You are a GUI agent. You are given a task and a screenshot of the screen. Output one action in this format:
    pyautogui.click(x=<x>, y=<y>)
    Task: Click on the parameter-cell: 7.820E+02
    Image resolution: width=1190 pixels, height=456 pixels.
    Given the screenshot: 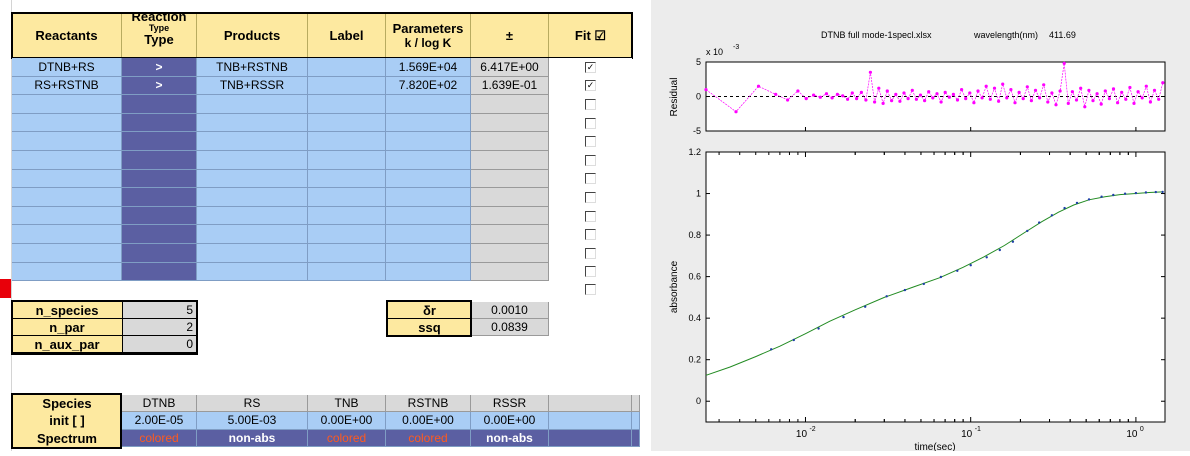 What is the action you would take?
    pyautogui.click(x=428, y=86)
    